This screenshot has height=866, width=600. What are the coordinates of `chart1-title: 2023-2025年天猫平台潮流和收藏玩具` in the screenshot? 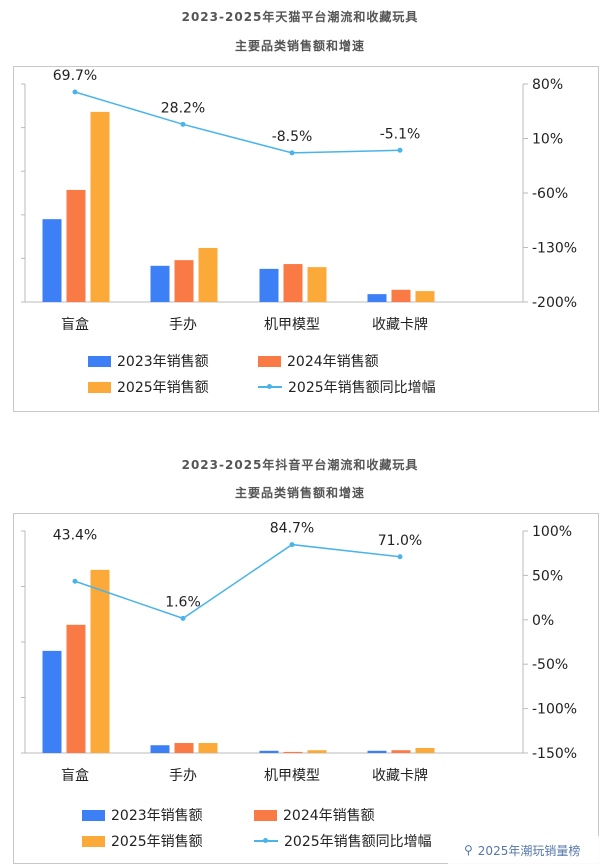 It's located at (300, 17).